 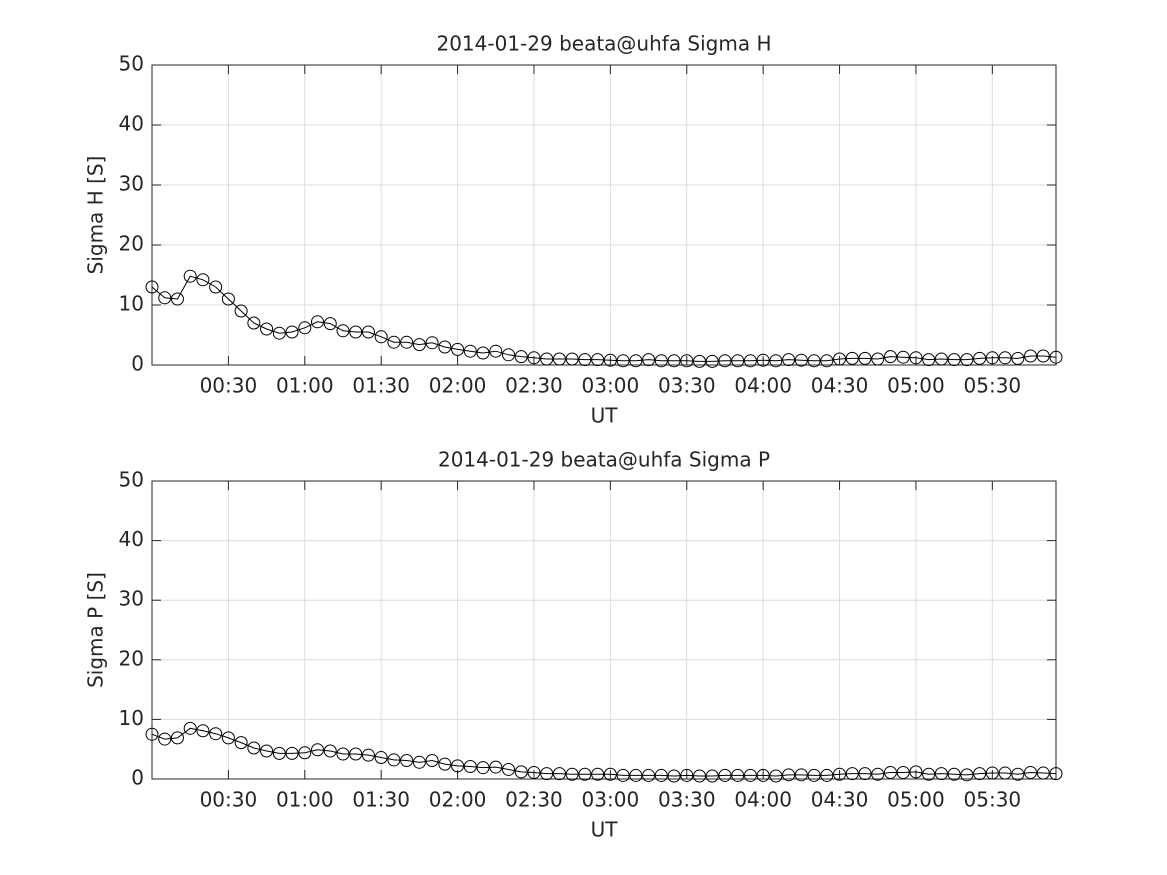 I want to click on x-tick-label: 04:30, so click(x=840, y=800).